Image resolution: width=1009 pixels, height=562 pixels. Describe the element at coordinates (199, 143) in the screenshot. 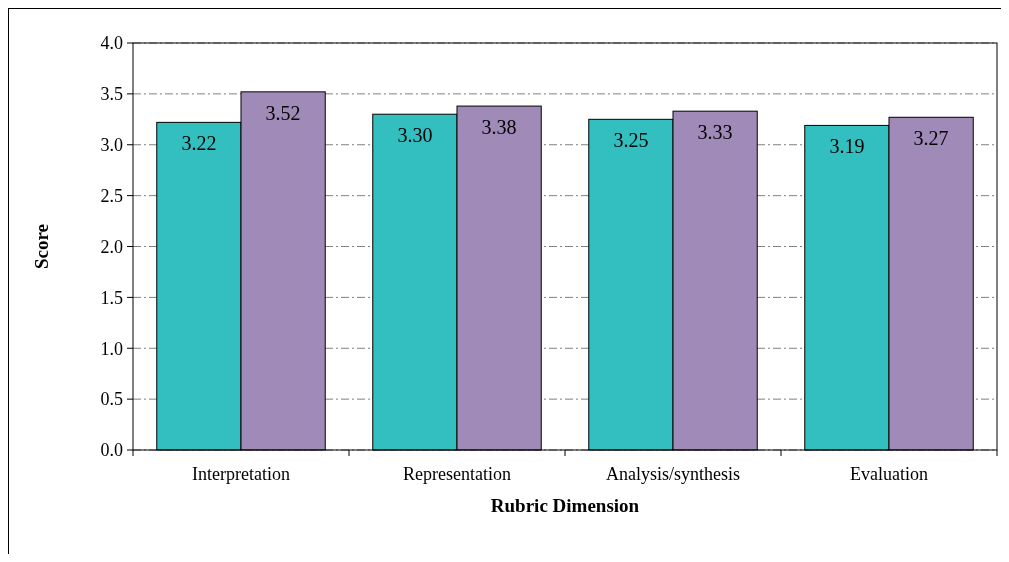

I see `data-label: 3.22` at that location.